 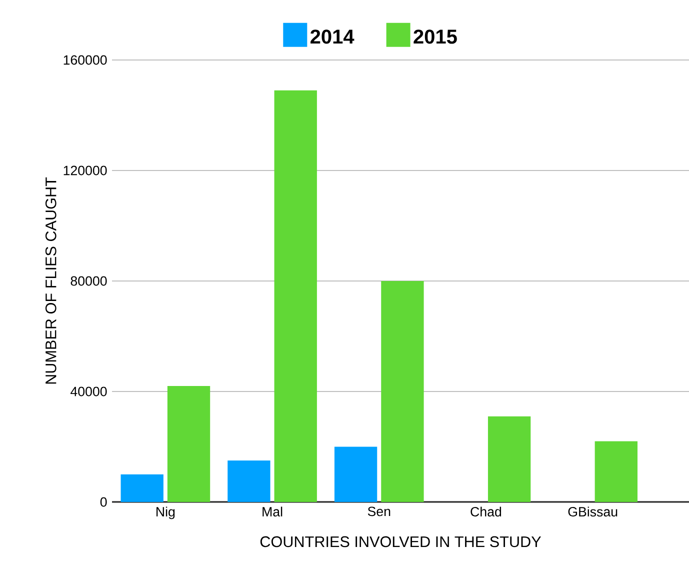 What do you see at coordinates (379, 511) in the screenshot?
I see `x-tick-label: Sen` at bounding box center [379, 511].